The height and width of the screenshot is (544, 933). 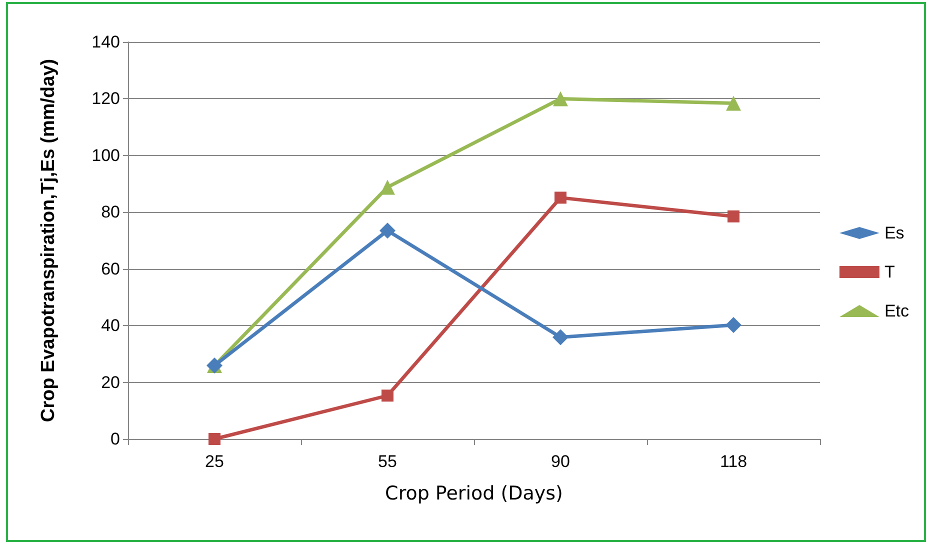 What do you see at coordinates (115, 439) in the screenshot?
I see `y-tick-label: 0` at bounding box center [115, 439].